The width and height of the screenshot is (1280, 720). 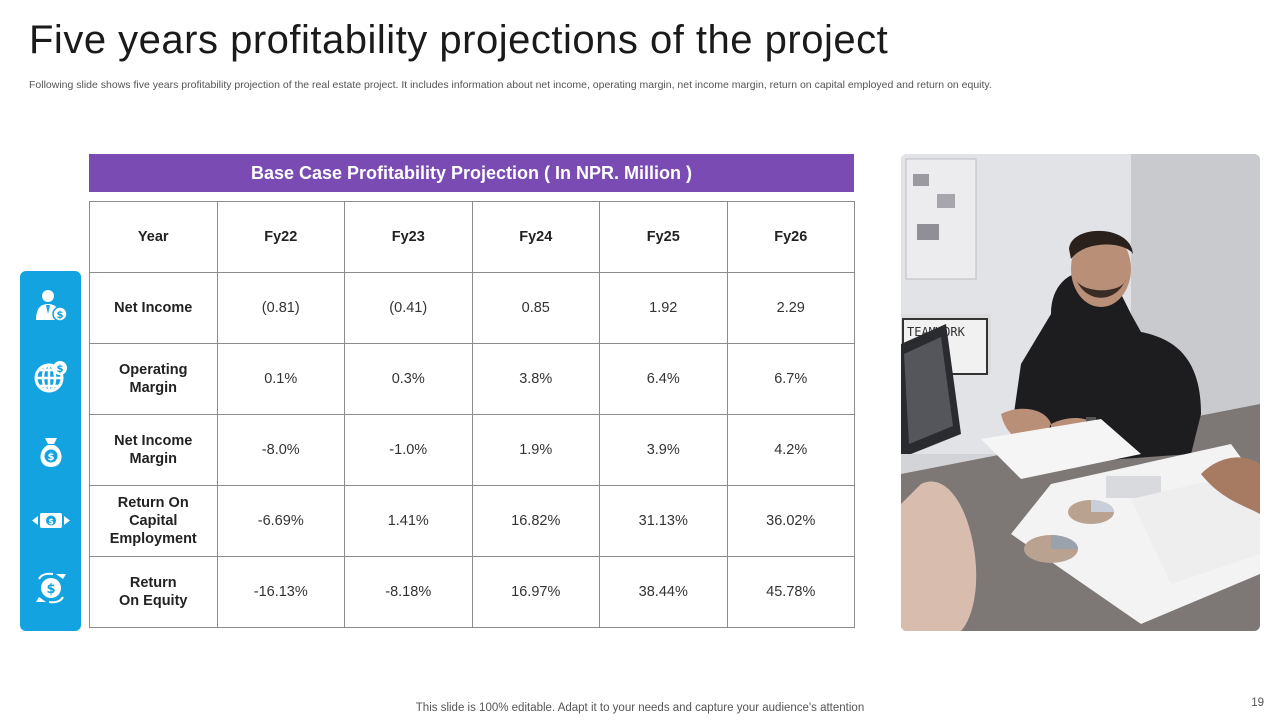 I want to click on row-label: Return On Equity, so click(x=153, y=592).